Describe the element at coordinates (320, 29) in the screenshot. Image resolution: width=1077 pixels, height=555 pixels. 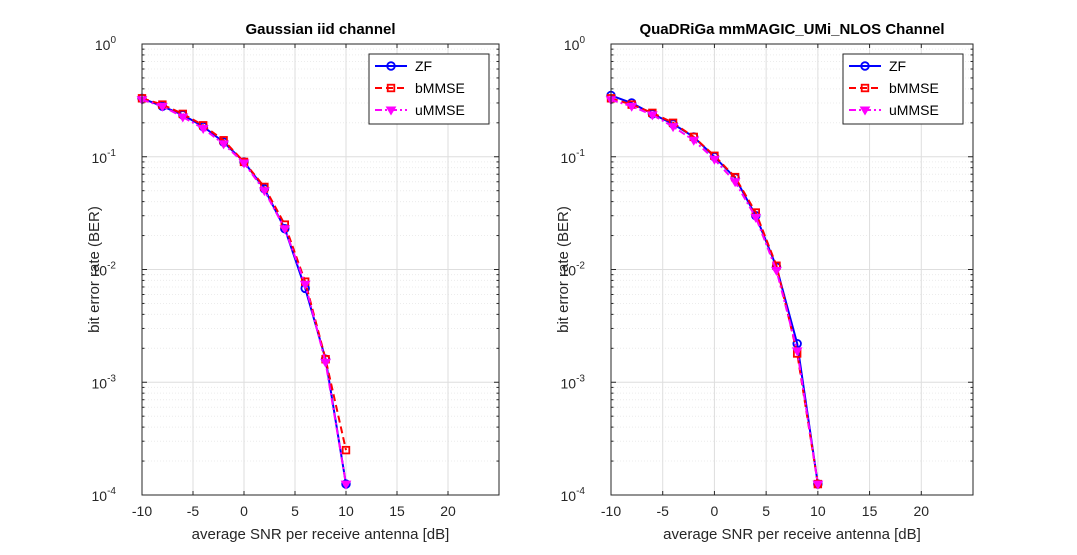
I see `chart-title: Gaussian iid channel` at that location.